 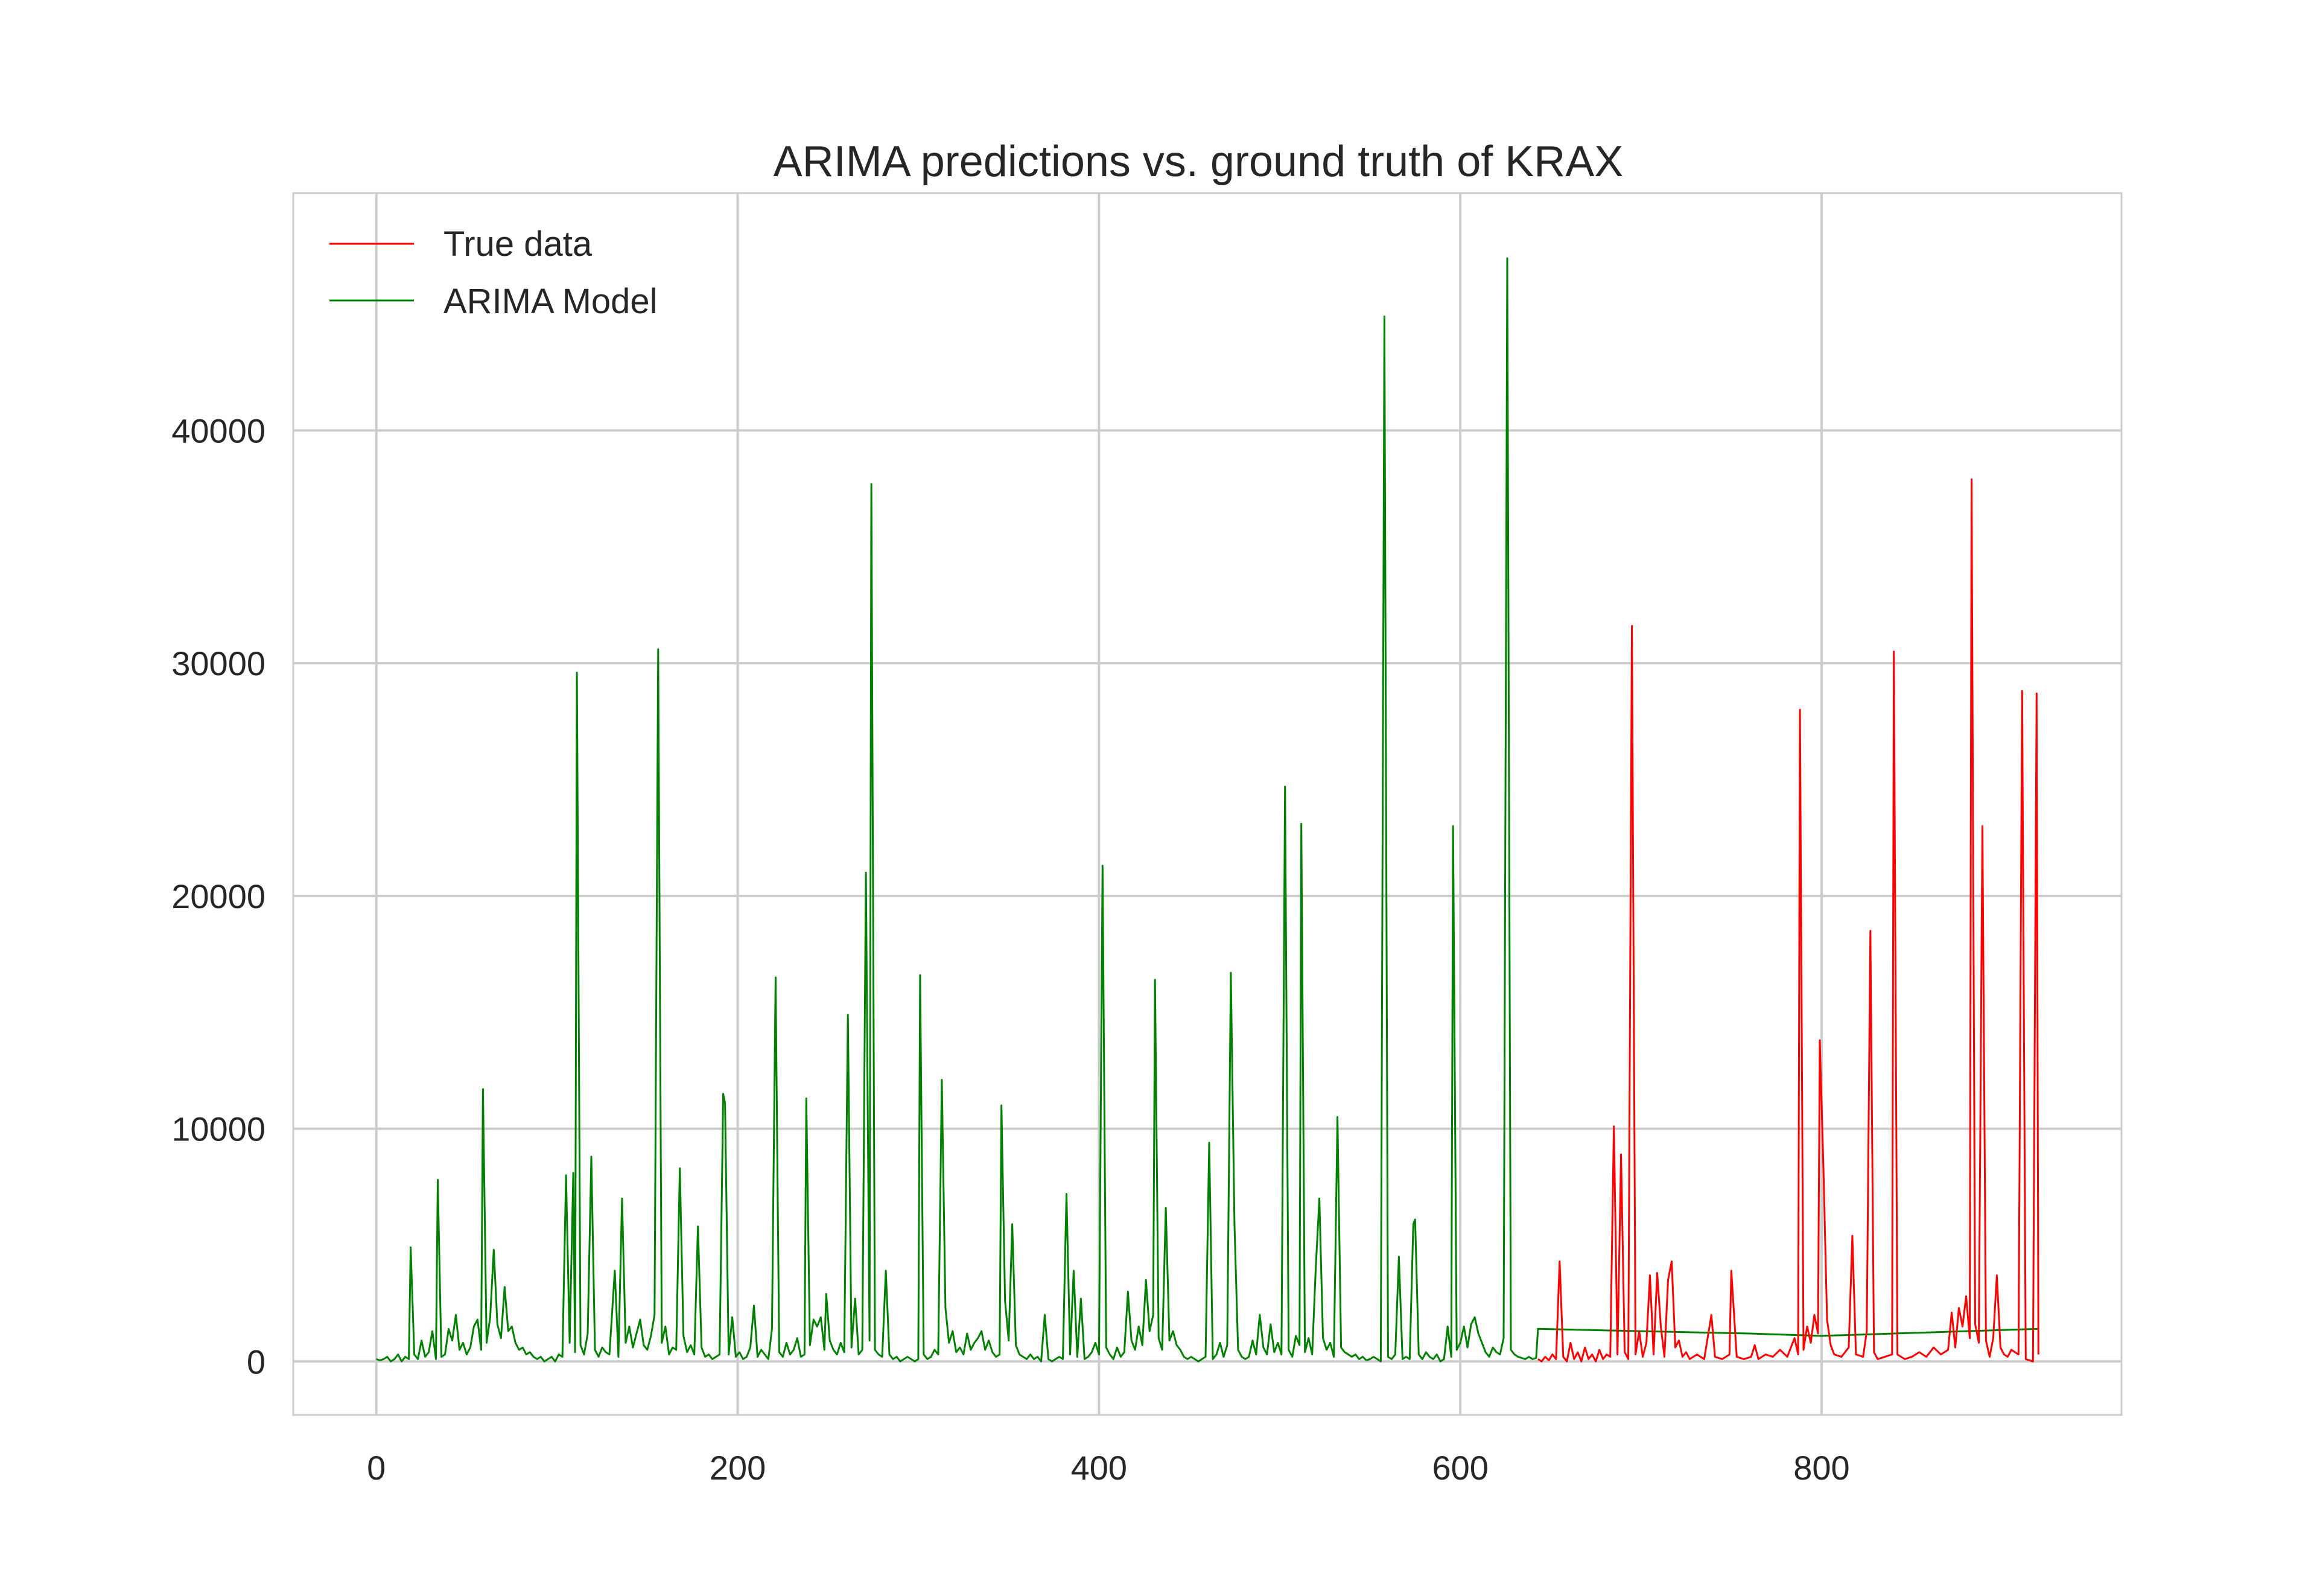 I want to click on legend-label-arima-model: ARIMA Model, so click(x=550, y=302).